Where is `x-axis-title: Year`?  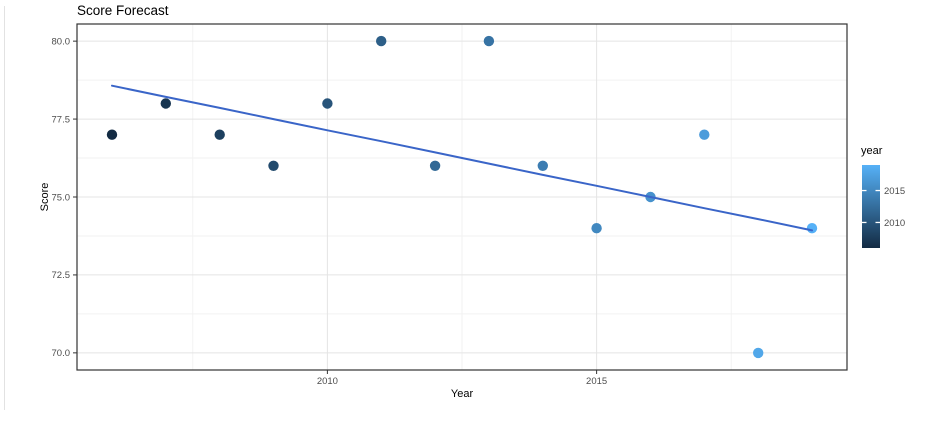 x-axis-title: Year is located at coordinates (462, 394).